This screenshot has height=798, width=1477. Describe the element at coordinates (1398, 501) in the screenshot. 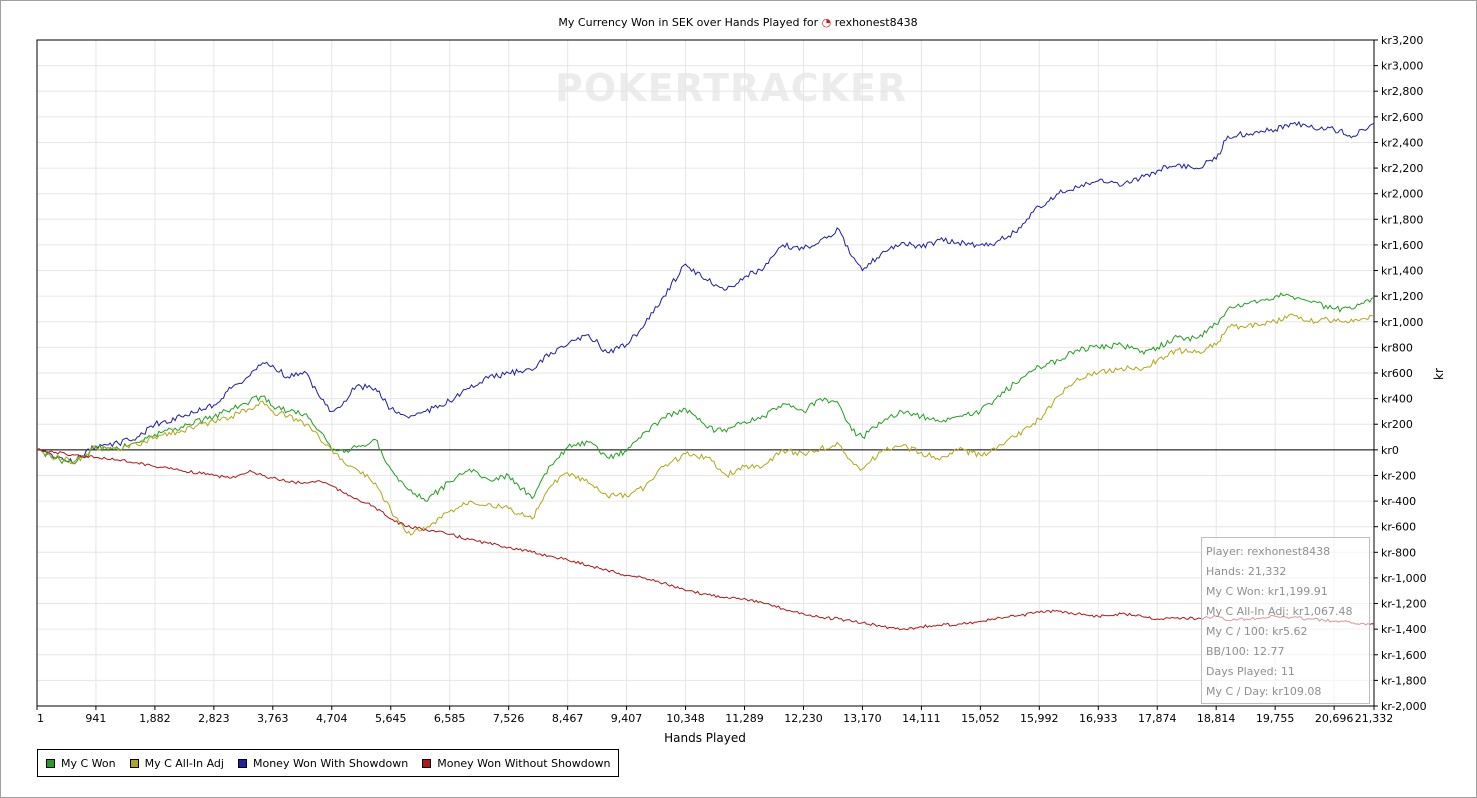

I see `y-tick-label: kr-400` at that location.